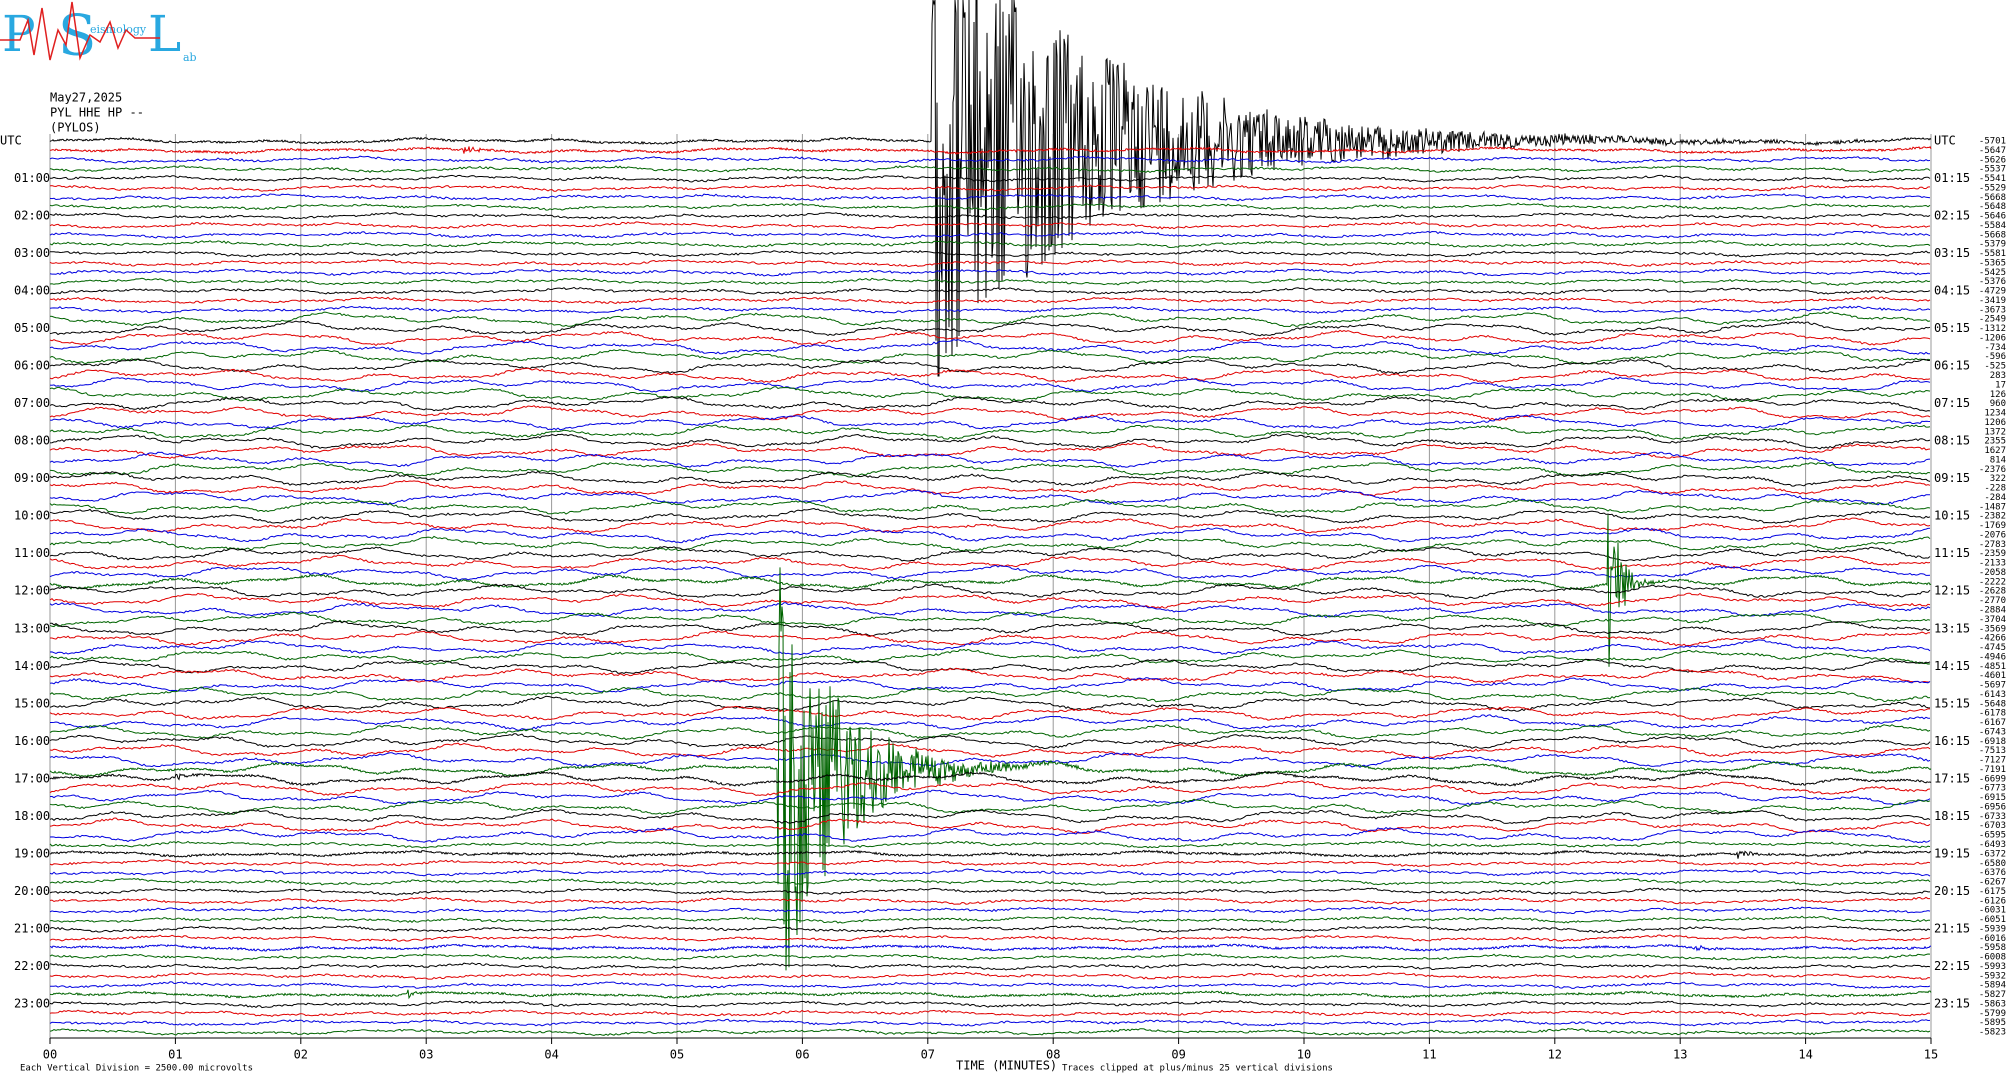  What do you see at coordinates (1992, 648) in the screenshot?
I see `trace-offset: -4745` at bounding box center [1992, 648].